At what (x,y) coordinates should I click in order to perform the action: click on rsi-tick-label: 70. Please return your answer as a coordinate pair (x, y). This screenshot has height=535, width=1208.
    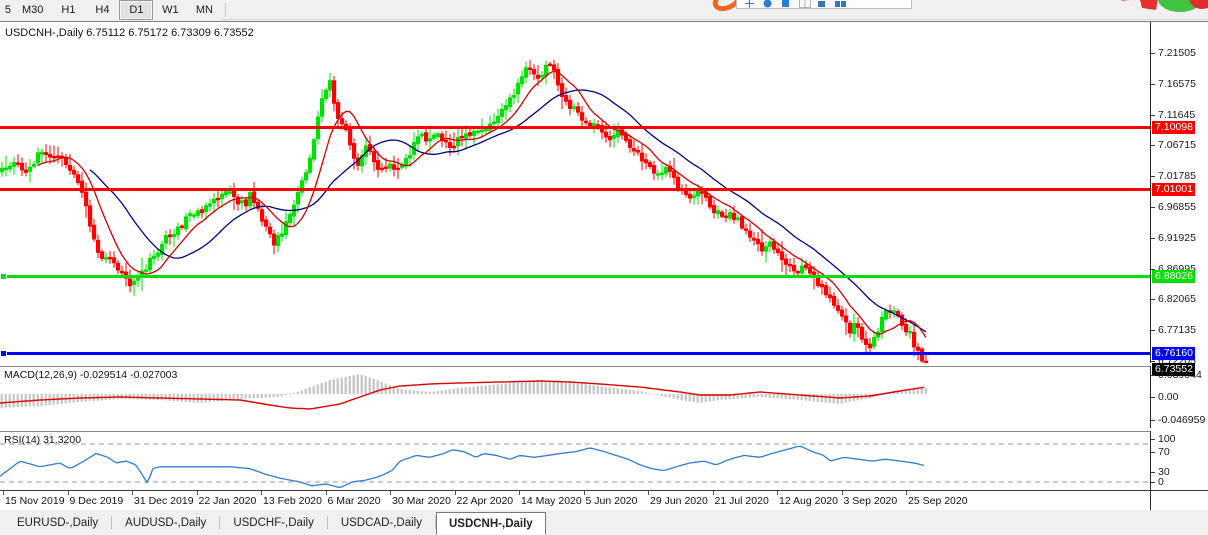
    Looking at the image, I should click on (1164, 452).